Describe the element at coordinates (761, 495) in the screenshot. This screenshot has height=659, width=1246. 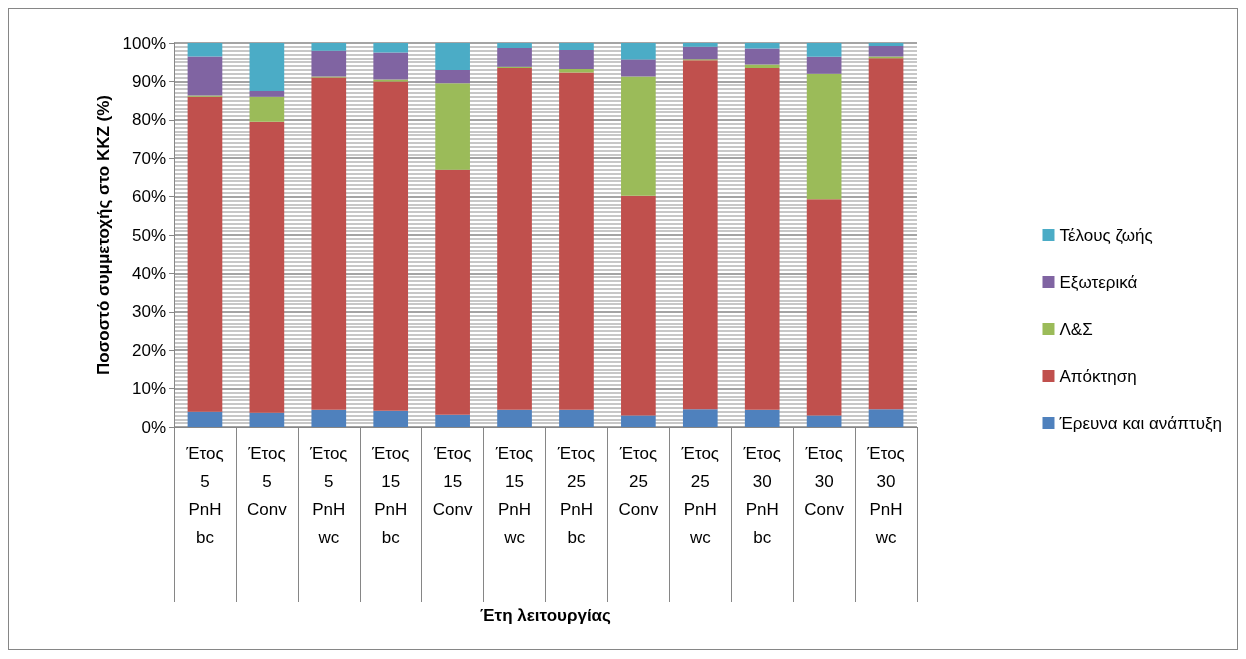
I see `x-tick-label: Έτος 30 PnH bc` at that location.